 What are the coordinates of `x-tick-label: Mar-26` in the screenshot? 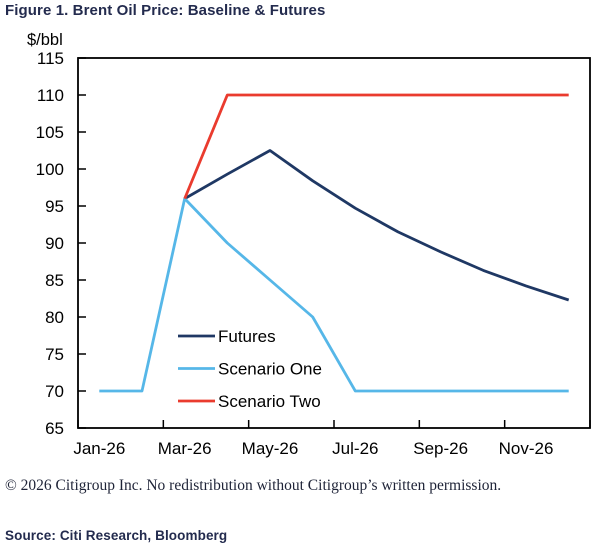 It's located at (185, 448).